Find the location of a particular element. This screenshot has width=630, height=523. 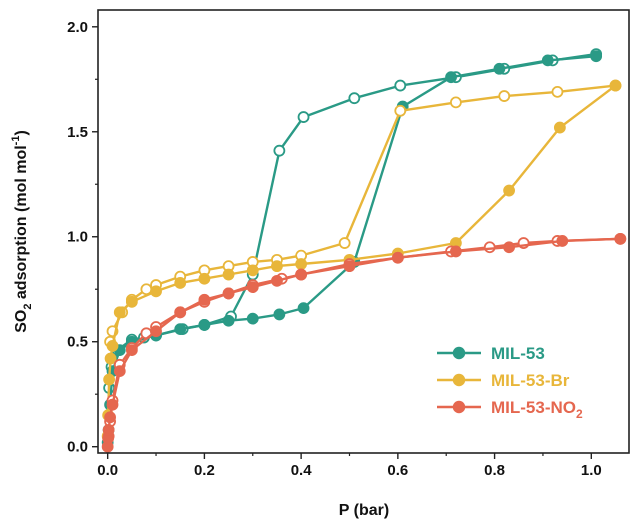

legend-label-mil-53-br: MIL-53-Br is located at coordinates (530, 380).